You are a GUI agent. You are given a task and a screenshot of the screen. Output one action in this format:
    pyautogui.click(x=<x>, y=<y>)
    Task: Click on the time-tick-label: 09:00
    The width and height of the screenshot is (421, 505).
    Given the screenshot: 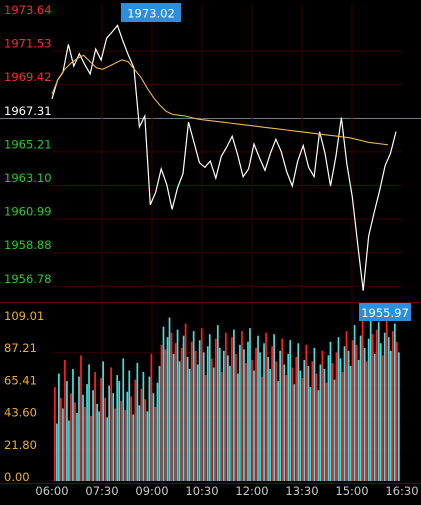 What is the action you would take?
    pyautogui.click(x=151, y=491)
    